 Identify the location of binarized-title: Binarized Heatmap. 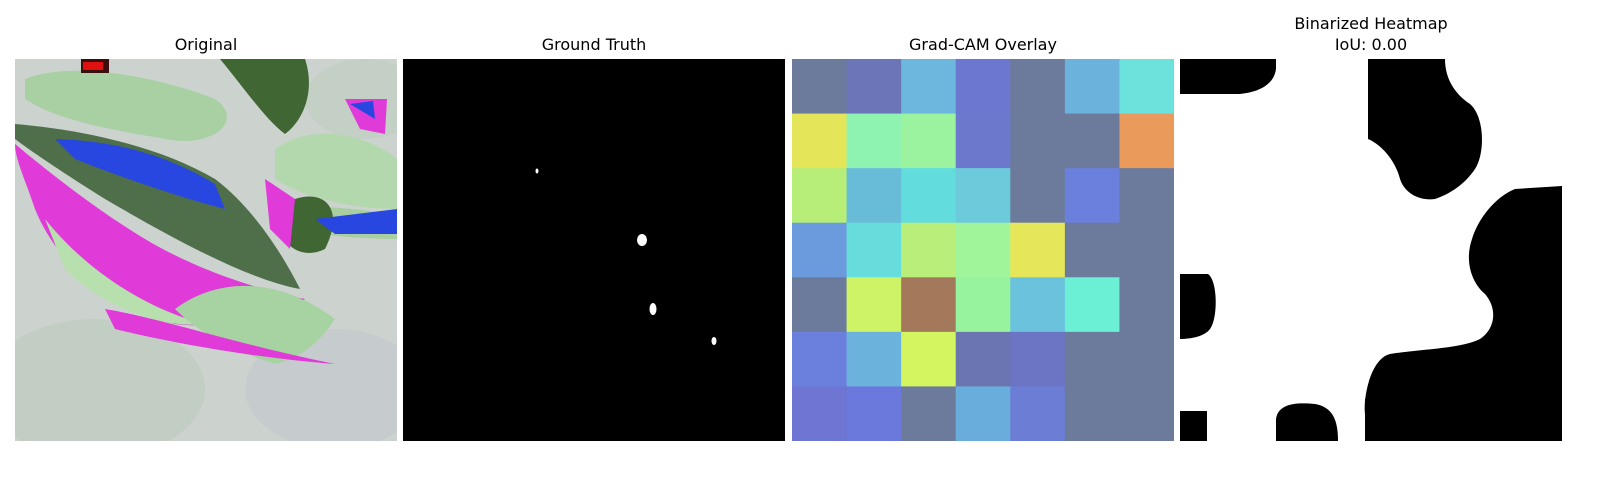
(1371, 23).